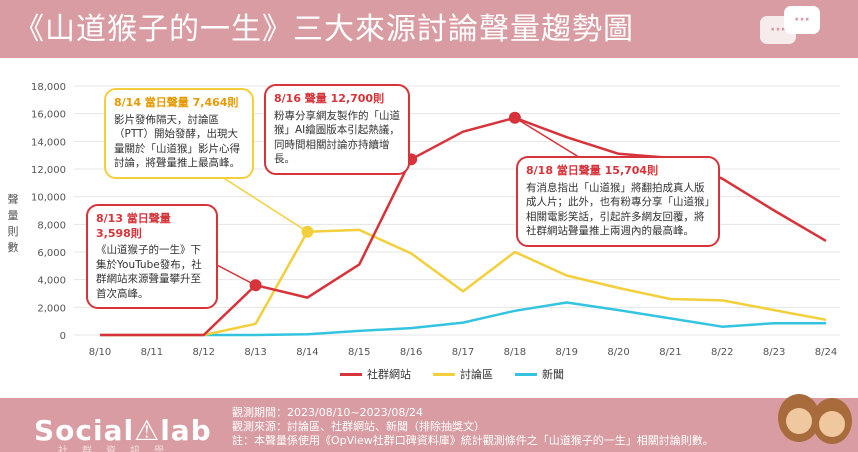 The image size is (858, 452). Describe the element at coordinates (13, 223) in the screenshot. I see `y-axis-label: 聲量則數` at that location.